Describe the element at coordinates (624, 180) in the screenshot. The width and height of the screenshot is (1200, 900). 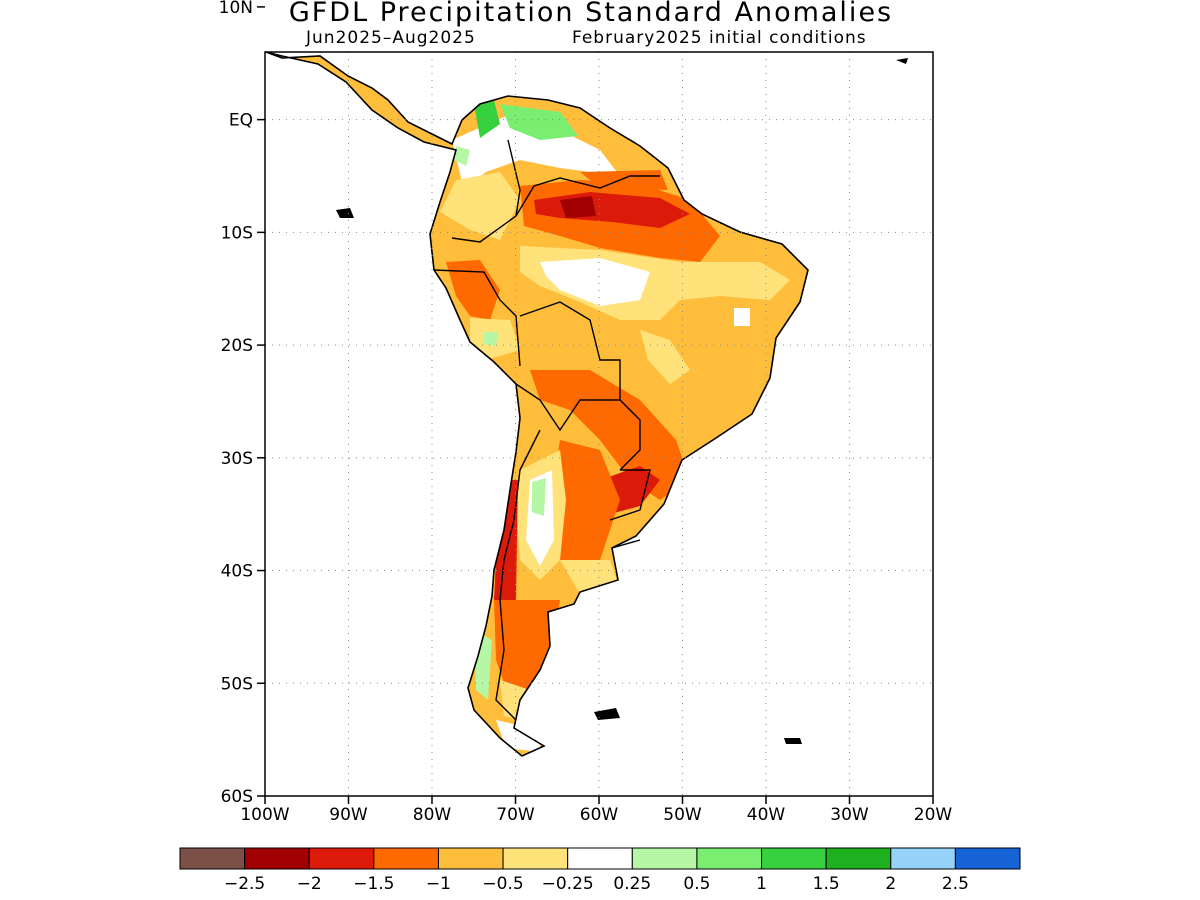
I see `shading-orange-guianas` at that location.